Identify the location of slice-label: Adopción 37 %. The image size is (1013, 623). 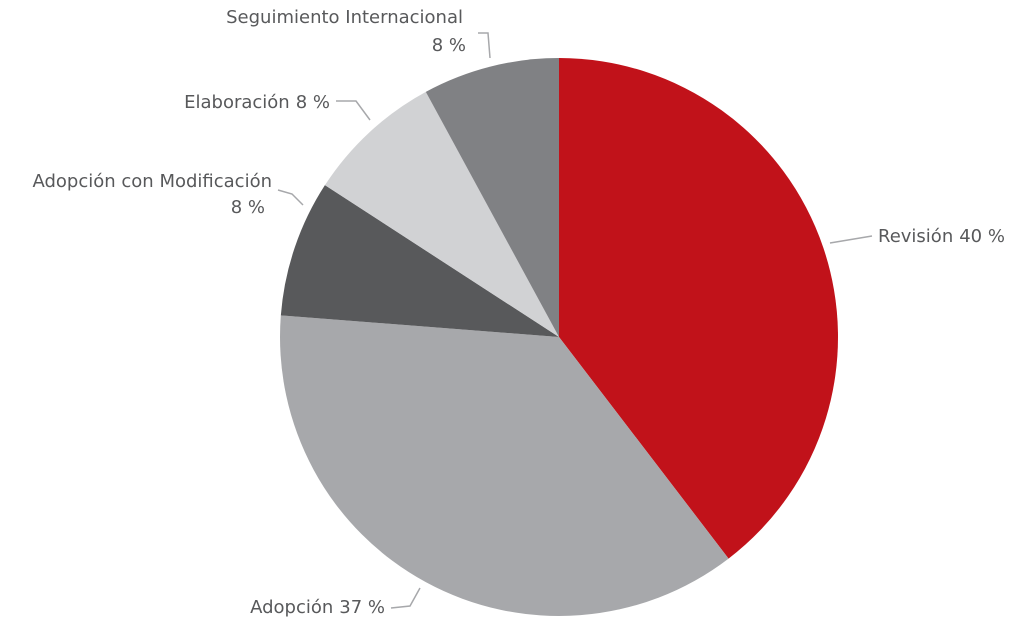
(317, 607).